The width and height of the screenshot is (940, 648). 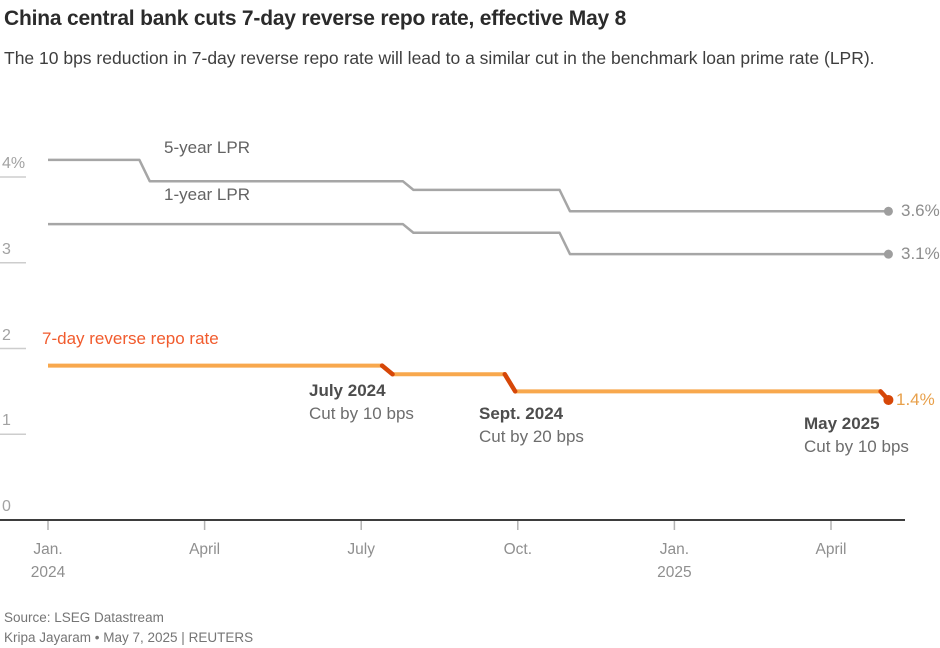 I want to click on end-value-label-5-year-lpr: 3.6%, so click(x=920, y=210).